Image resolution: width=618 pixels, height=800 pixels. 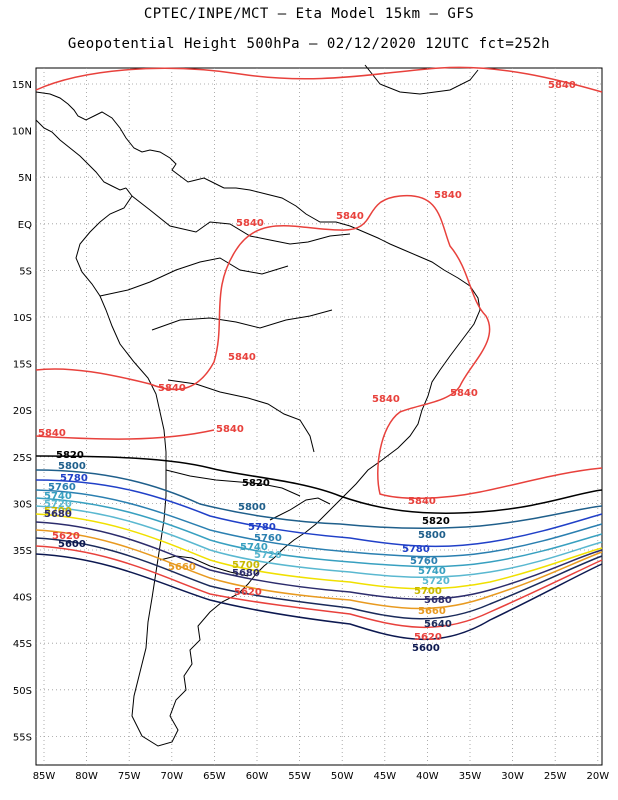 What do you see at coordinates (233, 483) in the screenshot?
I see `border-argentina-north` at bounding box center [233, 483].